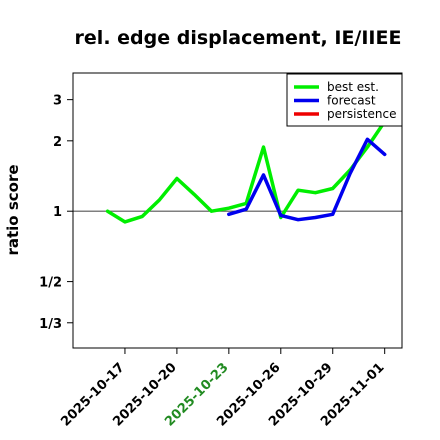 Image resolution: width=440 pixels, height=440 pixels. I want to click on y-tick-label: 1/2, so click(50, 283).